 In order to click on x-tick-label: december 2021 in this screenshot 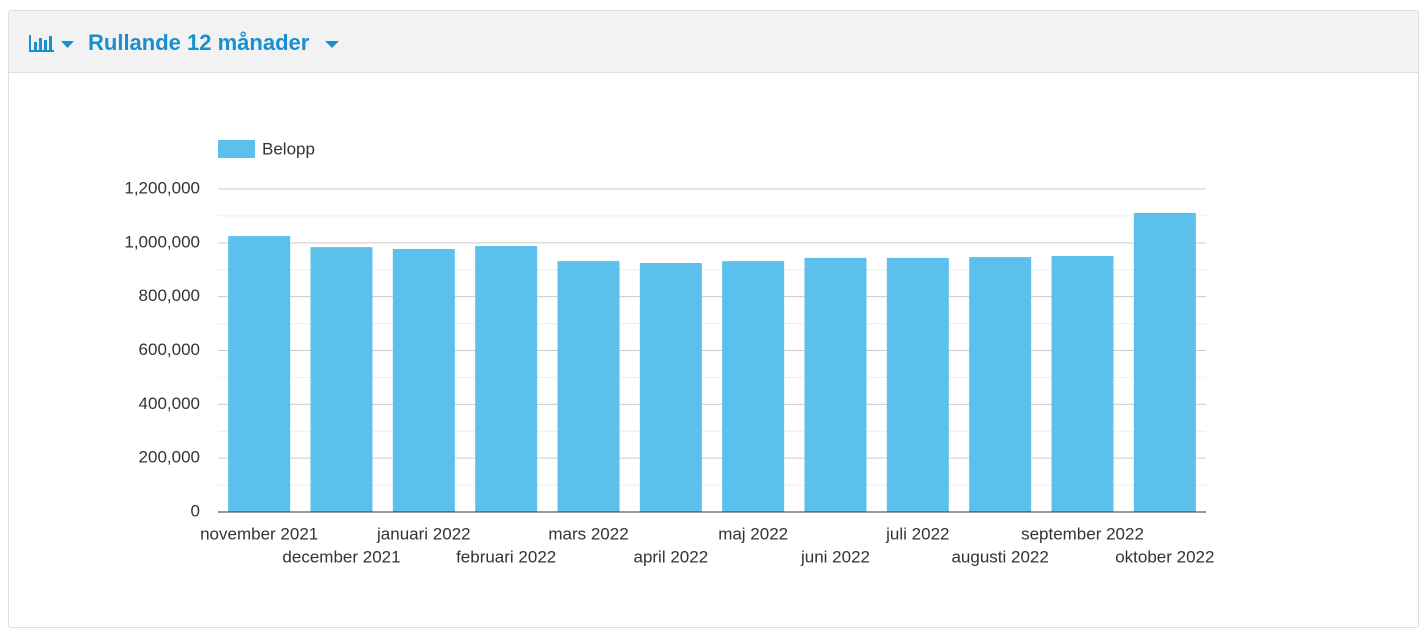, I will do `click(341, 556)`.